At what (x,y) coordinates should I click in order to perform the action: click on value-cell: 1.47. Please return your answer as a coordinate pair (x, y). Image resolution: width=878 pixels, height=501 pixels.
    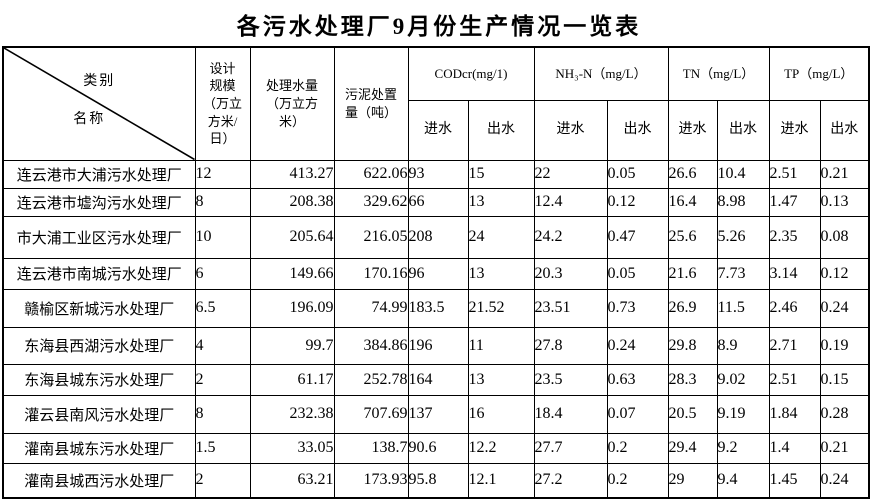
    Looking at the image, I should click on (794, 202).